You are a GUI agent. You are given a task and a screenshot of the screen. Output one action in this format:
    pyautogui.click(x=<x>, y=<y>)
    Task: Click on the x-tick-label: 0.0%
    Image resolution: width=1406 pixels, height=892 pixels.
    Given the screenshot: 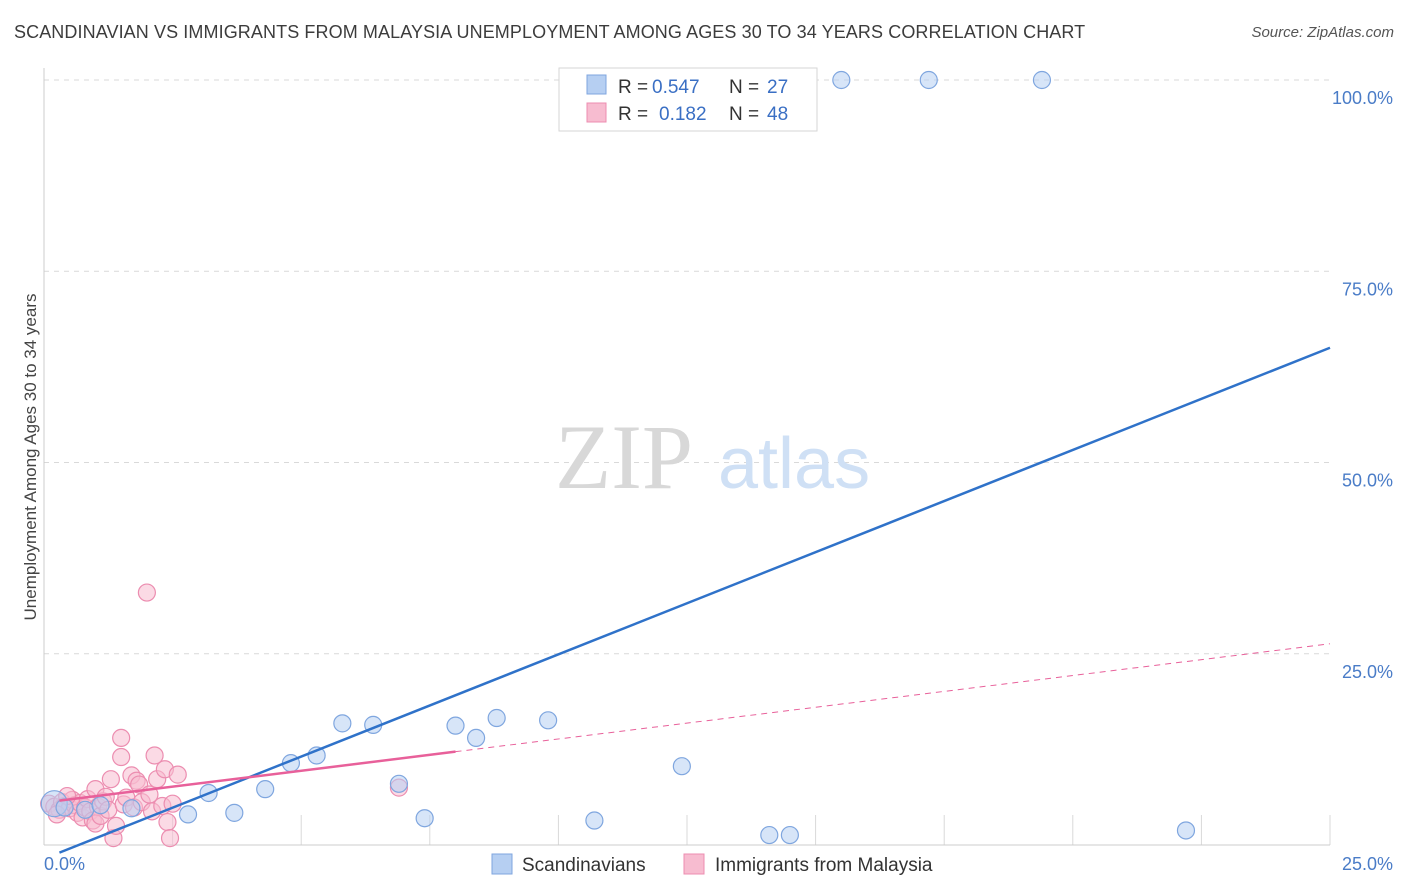 What is the action you would take?
    pyautogui.click(x=64, y=864)
    